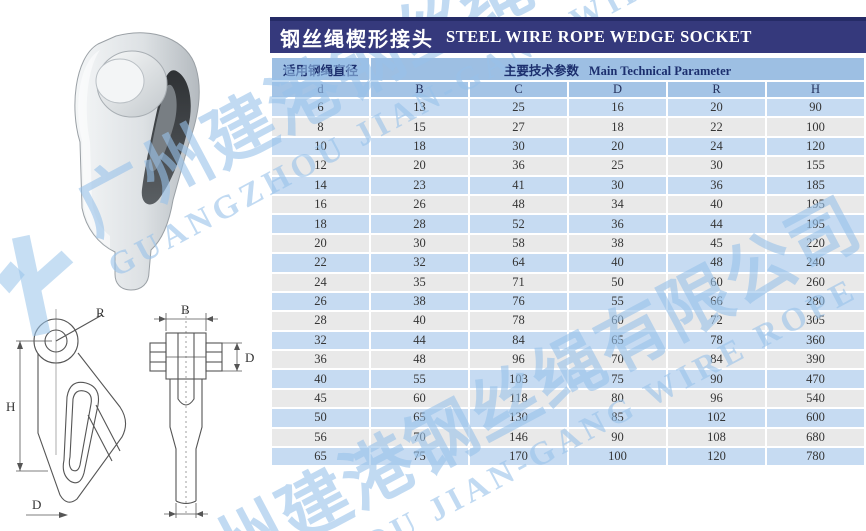  Describe the element at coordinates (568, 301) in the screenshot. I see `table-row: 26 38 76 55 66 280` at that location.